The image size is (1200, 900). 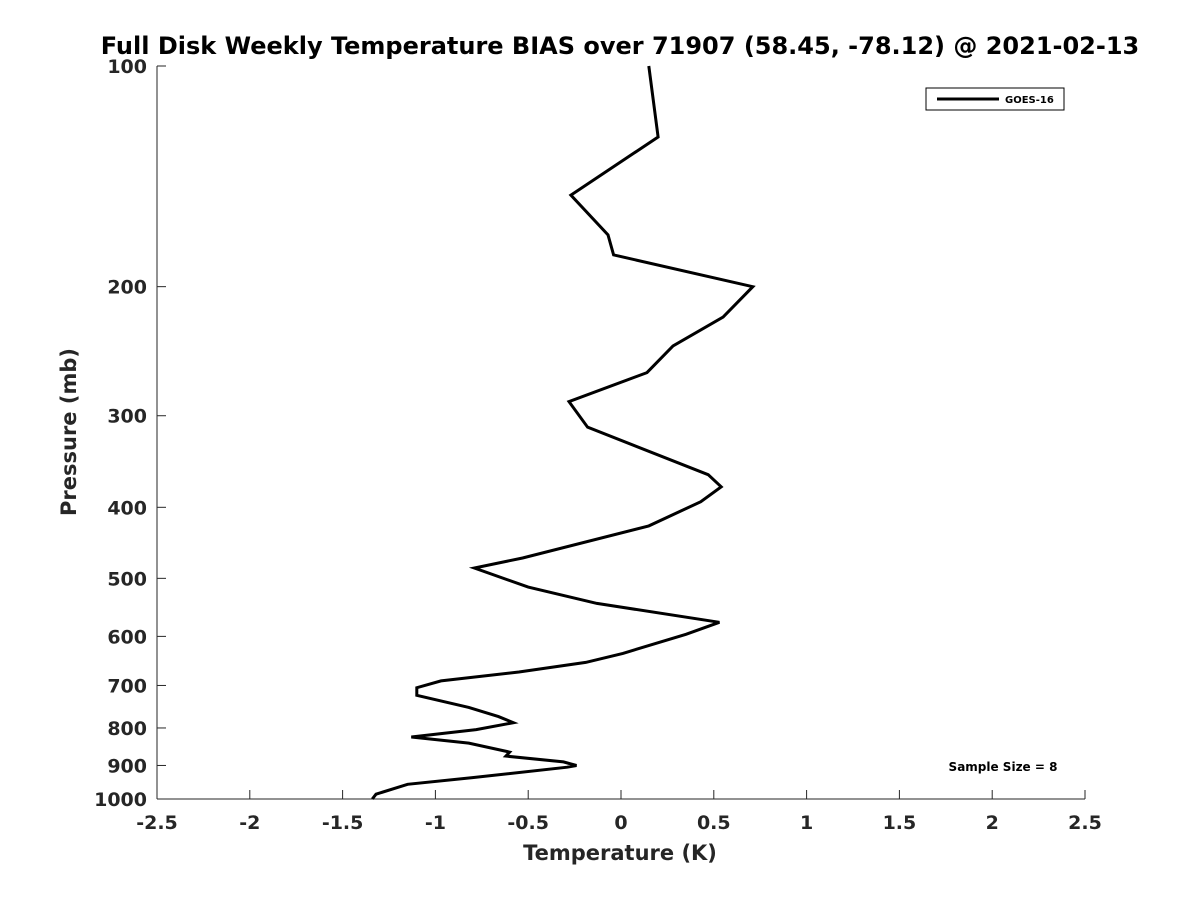 I want to click on x-tick-label: 1.5, so click(x=900, y=823).